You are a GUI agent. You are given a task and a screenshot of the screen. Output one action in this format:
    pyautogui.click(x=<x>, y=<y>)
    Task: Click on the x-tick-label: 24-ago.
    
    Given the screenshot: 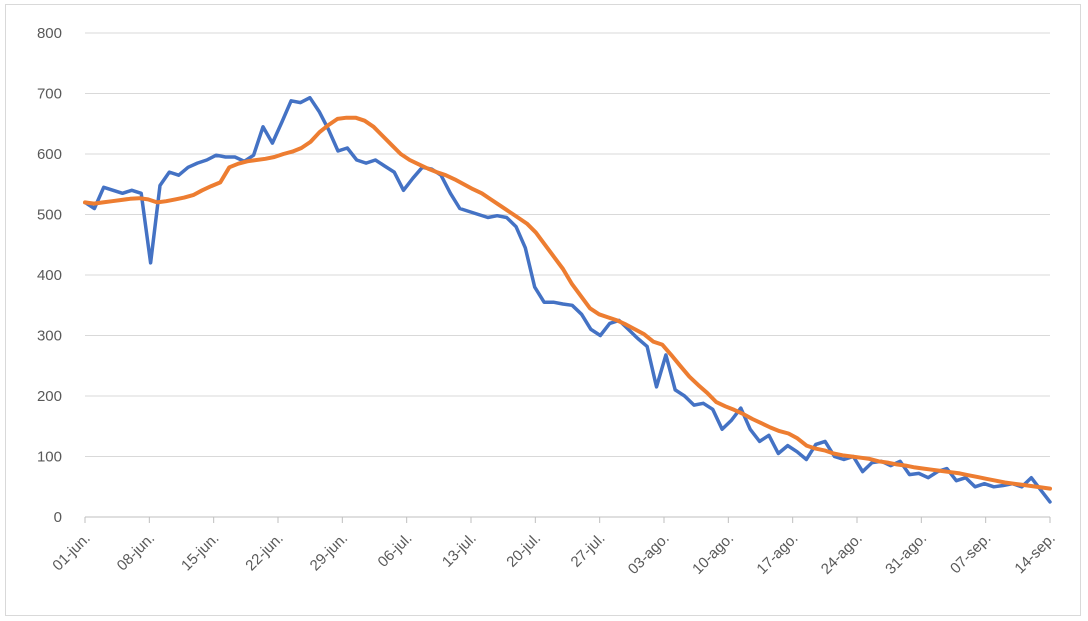 What is the action you would take?
    pyautogui.click(x=842, y=554)
    